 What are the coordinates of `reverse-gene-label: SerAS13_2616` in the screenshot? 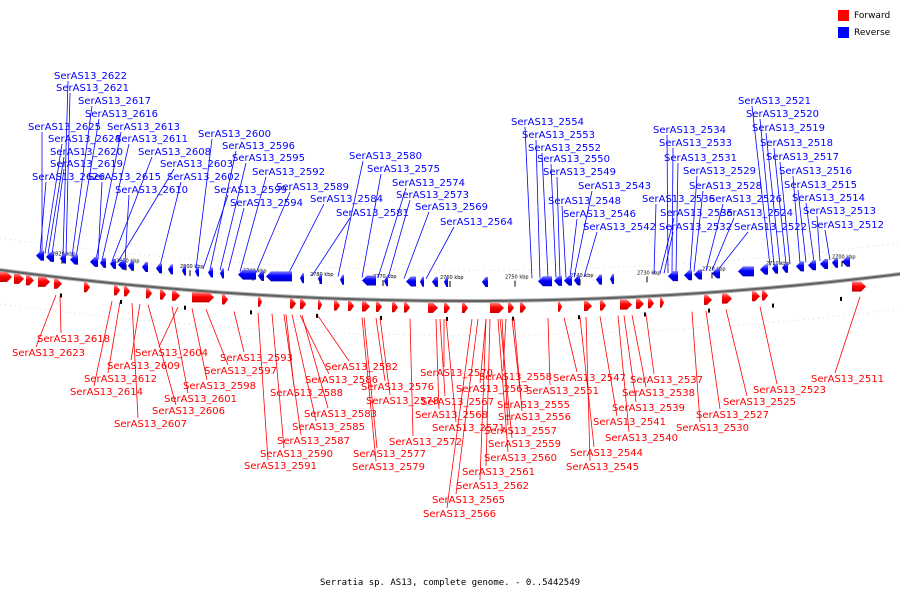 It's located at (121, 114).